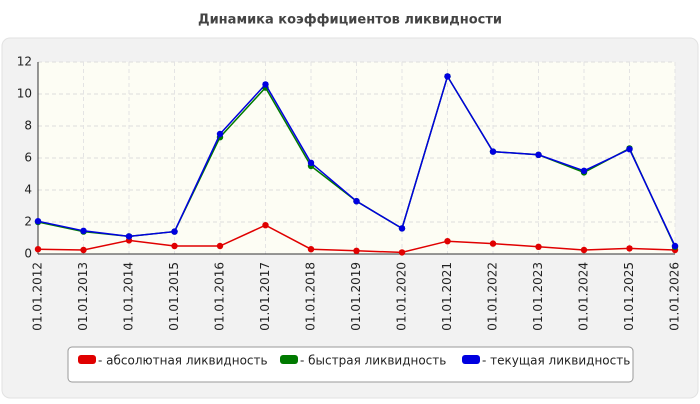 Image resolution: width=700 pixels, height=404 pixels. What do you see at coordinates (402, 296) in the screenshot?
I see `x-tick-label: 01.01.2020` at bounding box center [402, 296].